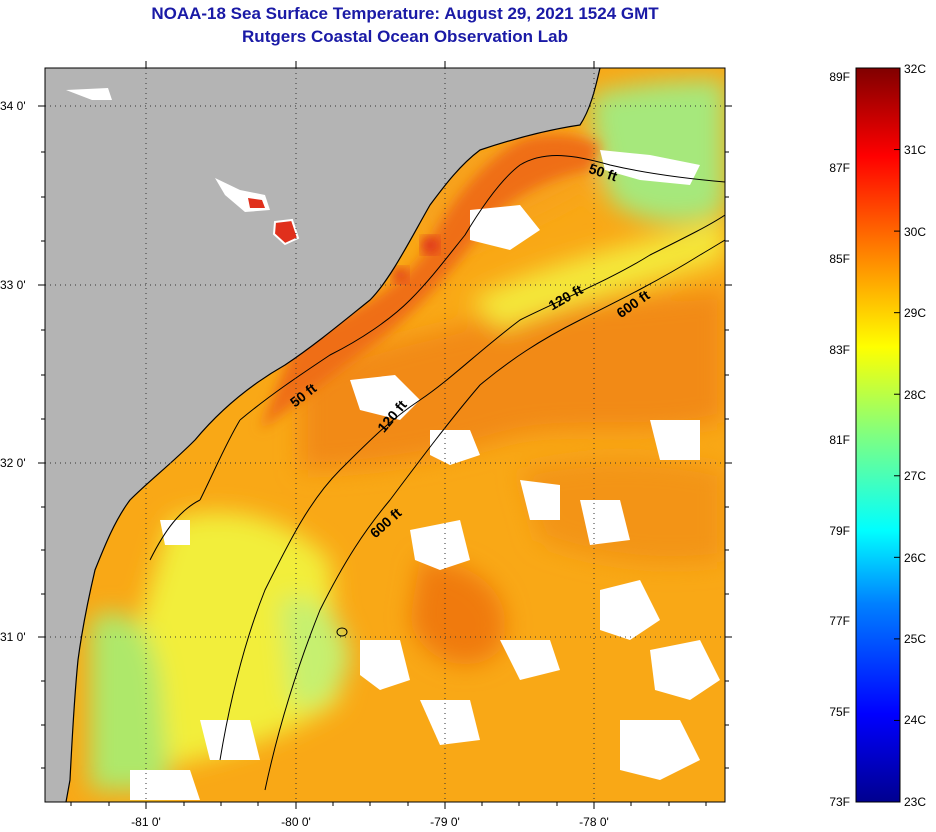  I want to click on colorbar-c-label: 24C, so click(915, 720).